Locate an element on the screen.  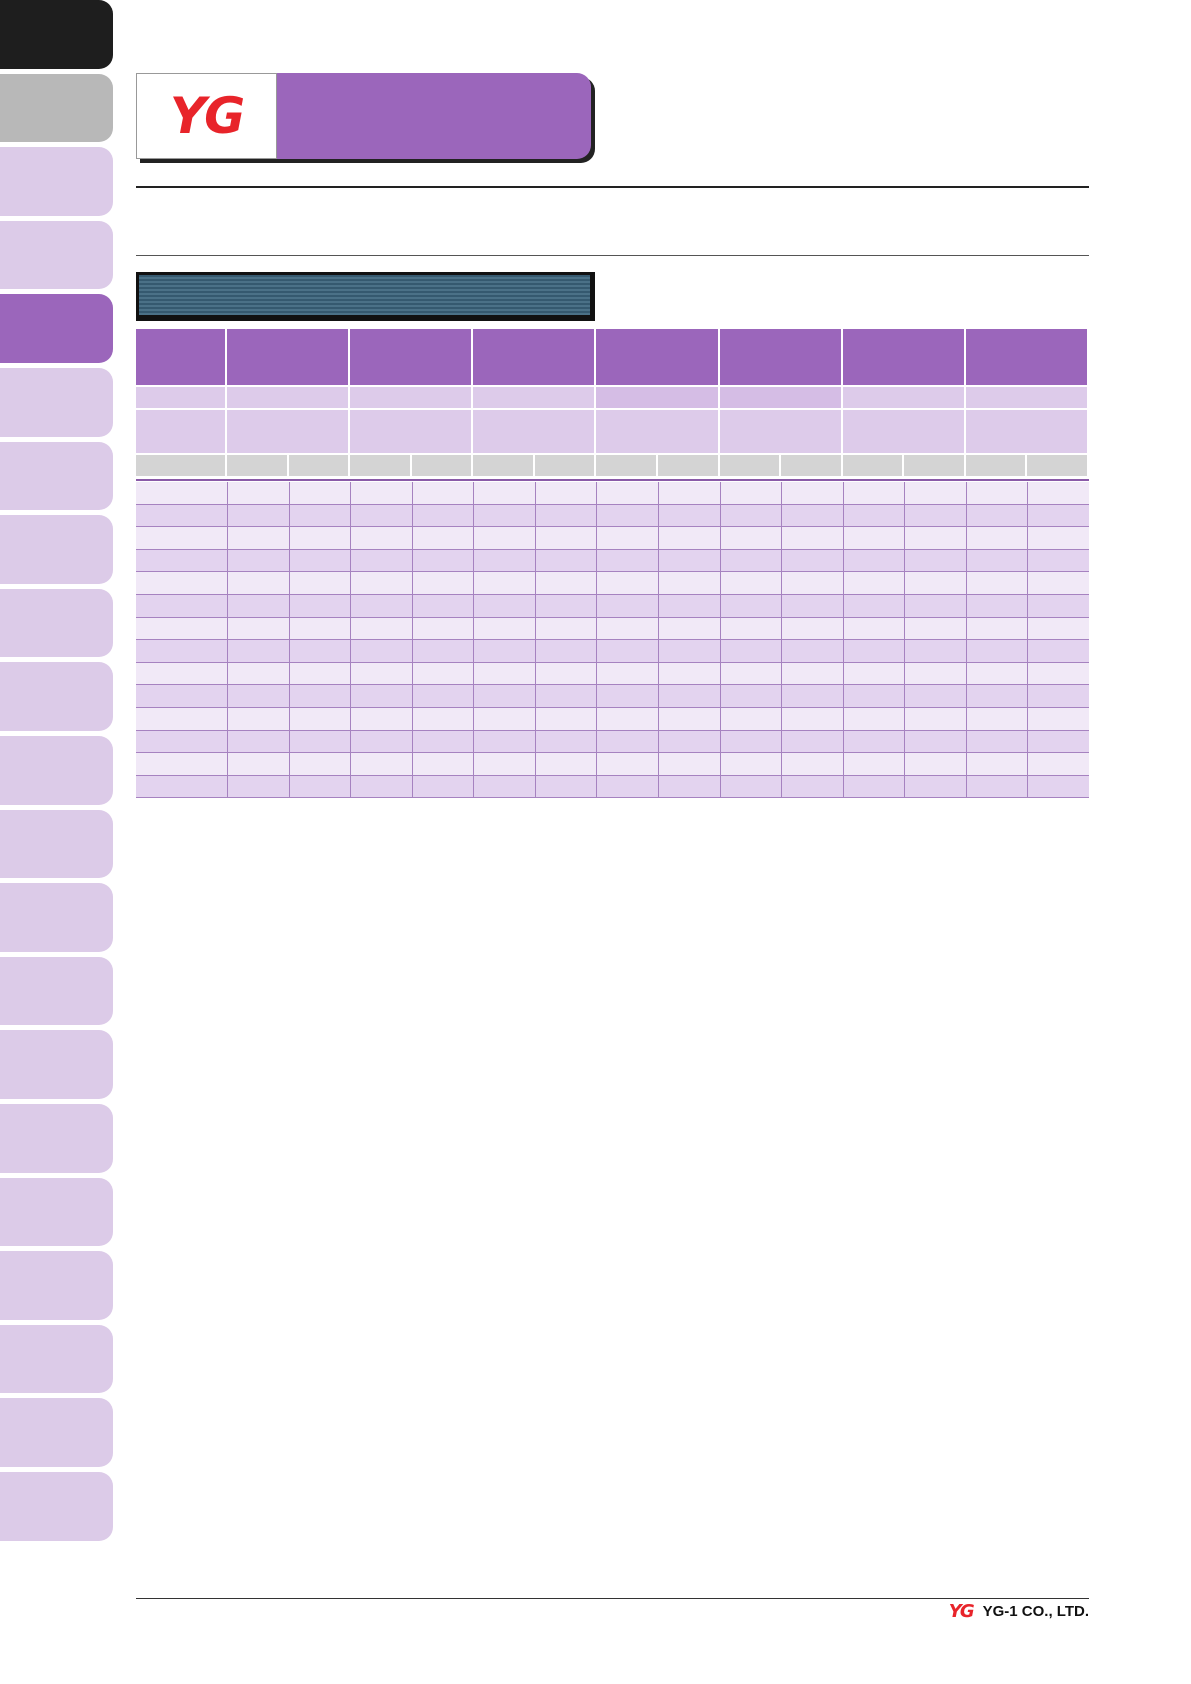
logo: YG is located at coordinates (207, 116).